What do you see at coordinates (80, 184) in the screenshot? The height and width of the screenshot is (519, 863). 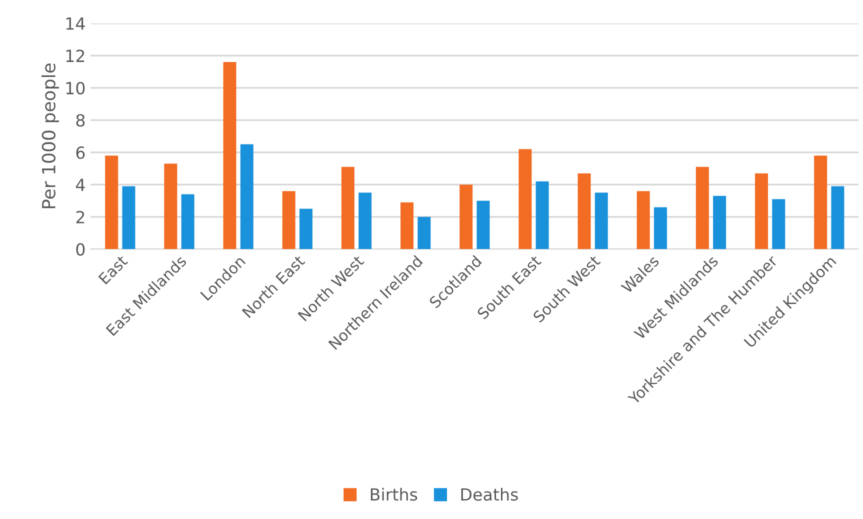 I see `y-tick-label: 4` at bounding box center [80, 184].